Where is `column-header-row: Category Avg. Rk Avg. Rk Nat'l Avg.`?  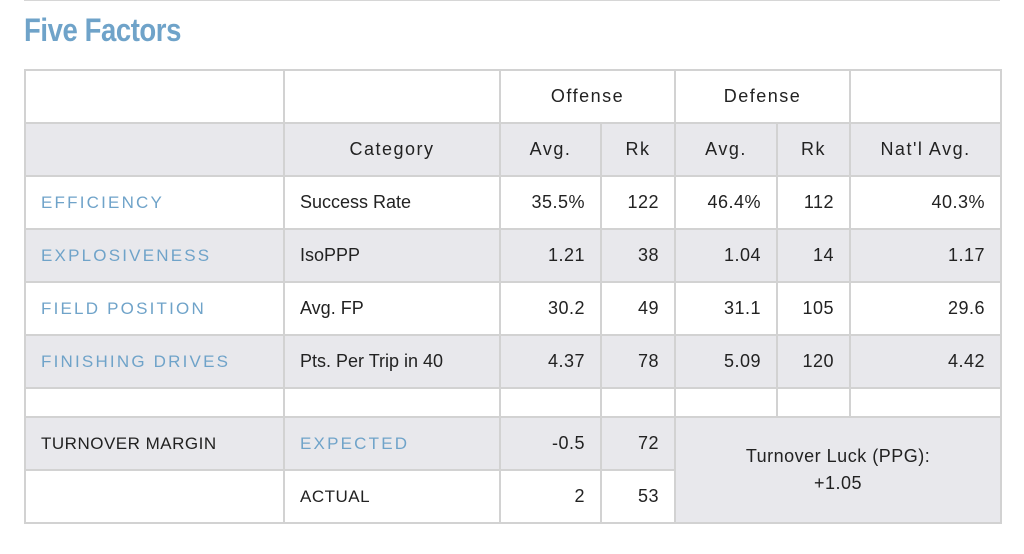 column-header-row: Category Avg. Rk Avg. Rk Nat'l Avg. is located at coordinates (513, 149).